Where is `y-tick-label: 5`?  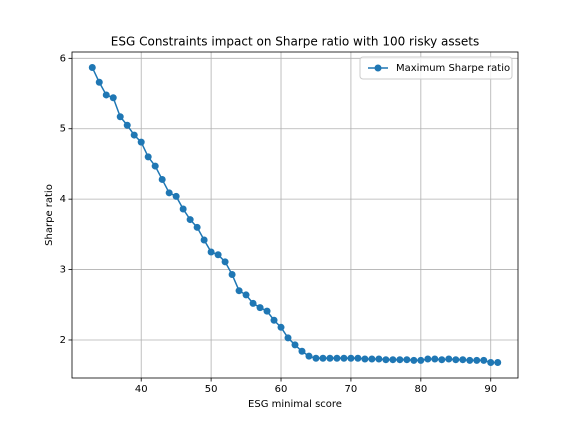
y-tick-label: 5 is located at coordinates (63, 129).